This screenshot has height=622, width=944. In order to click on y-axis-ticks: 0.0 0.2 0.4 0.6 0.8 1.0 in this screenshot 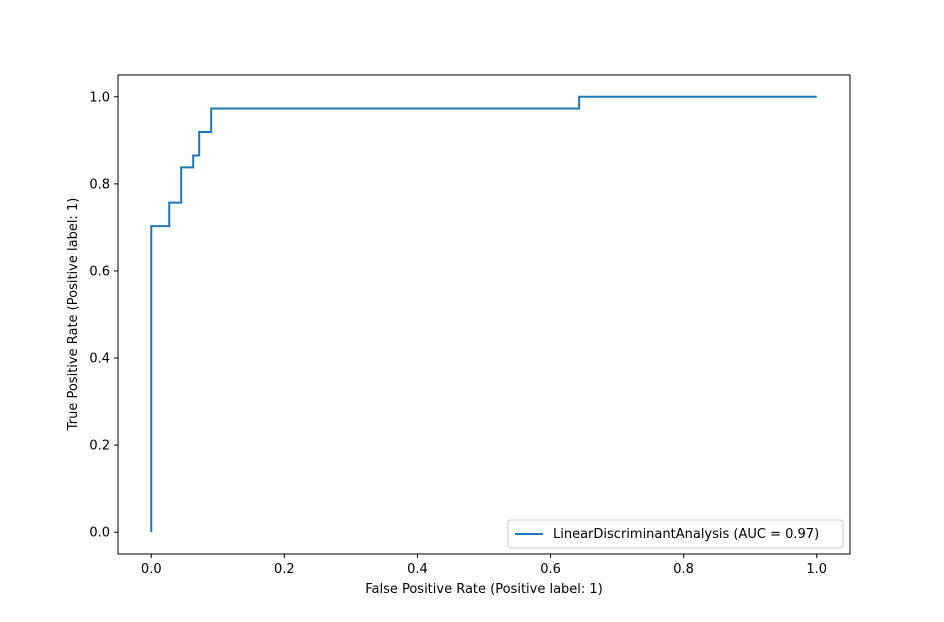, I will do `click(103, 315)`.